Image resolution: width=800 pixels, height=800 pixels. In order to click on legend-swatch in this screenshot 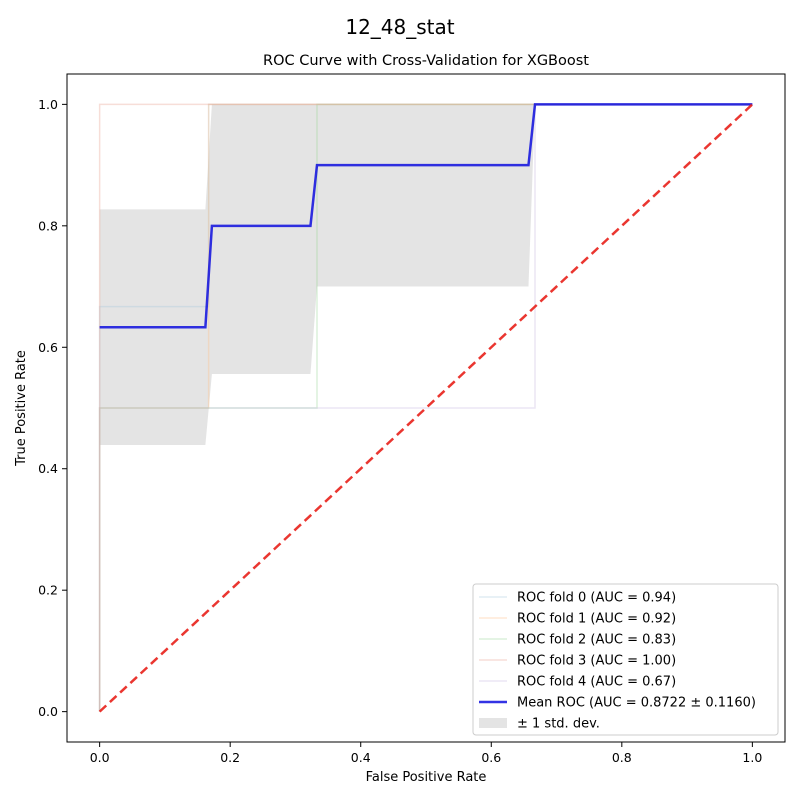, I will do `click(493, 723)`.